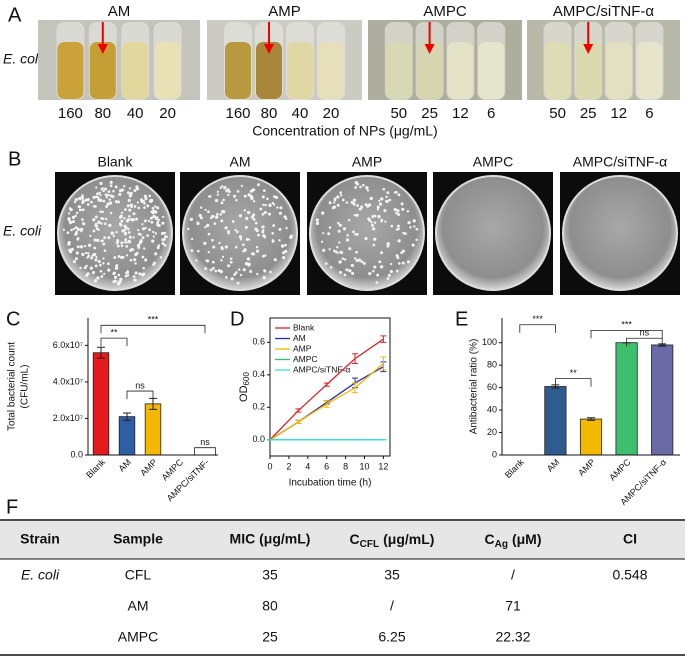  Describe the element at coordinates (138, 606) in the screenshot. I see `table-cell: AM` at that location.